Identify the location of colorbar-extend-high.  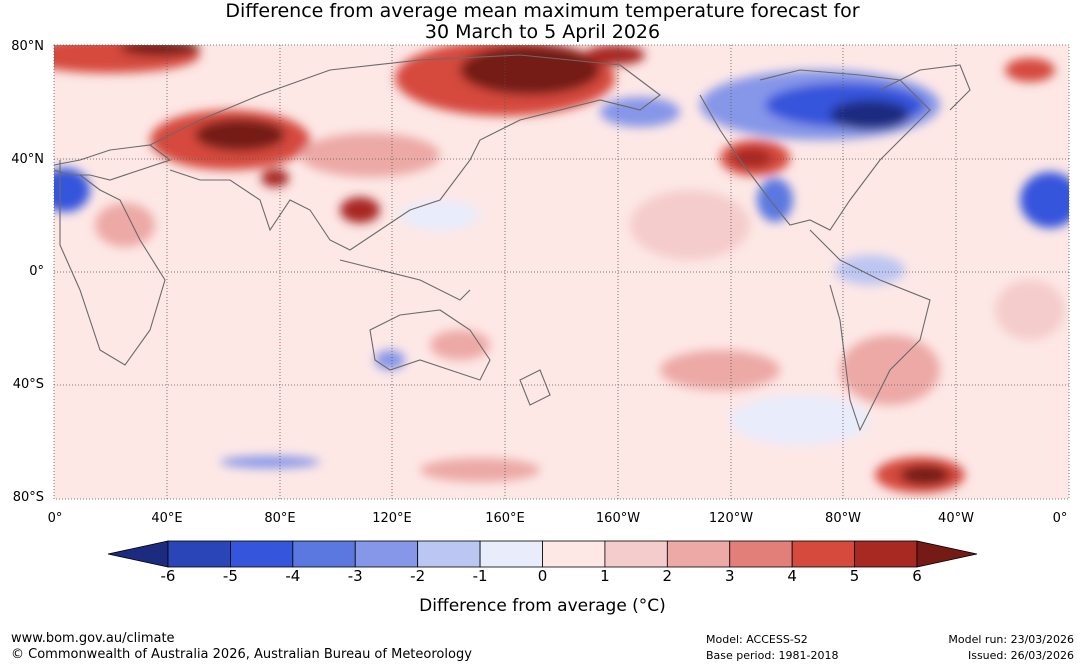
(947, 554).